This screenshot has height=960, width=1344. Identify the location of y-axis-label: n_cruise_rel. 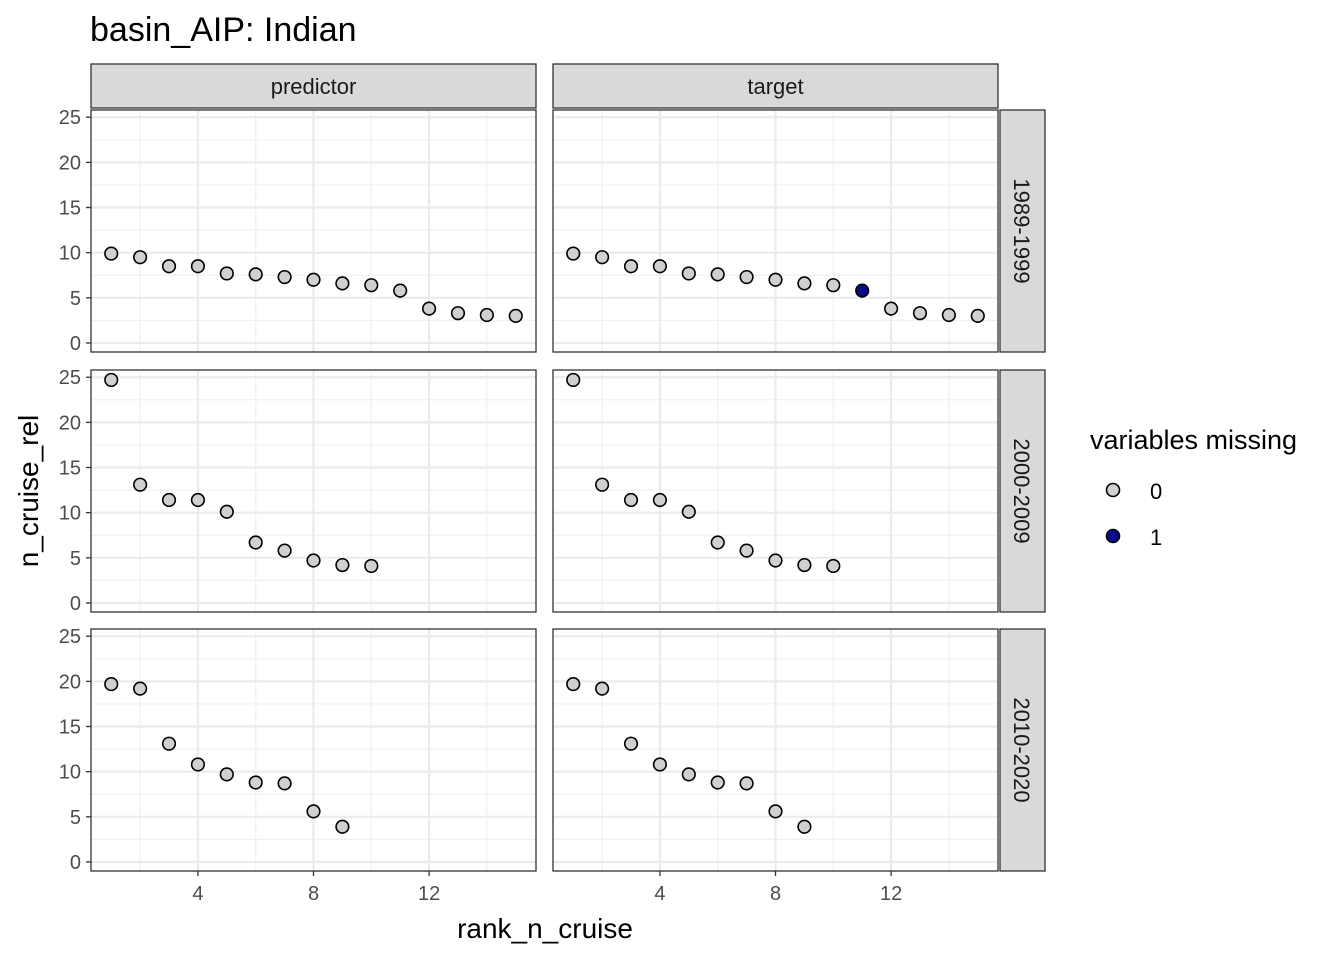
(28, 491).